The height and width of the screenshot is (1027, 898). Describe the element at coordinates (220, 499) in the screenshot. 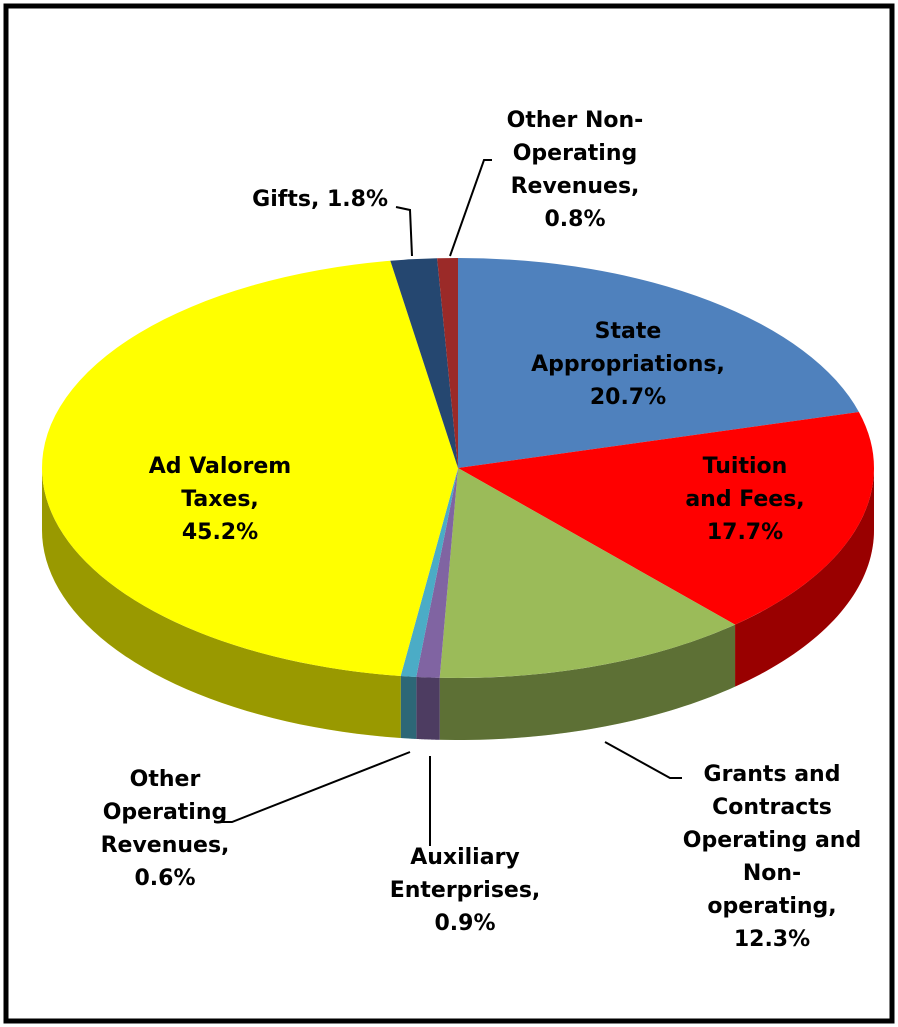

I see `data-label: Taxes,` at that location.